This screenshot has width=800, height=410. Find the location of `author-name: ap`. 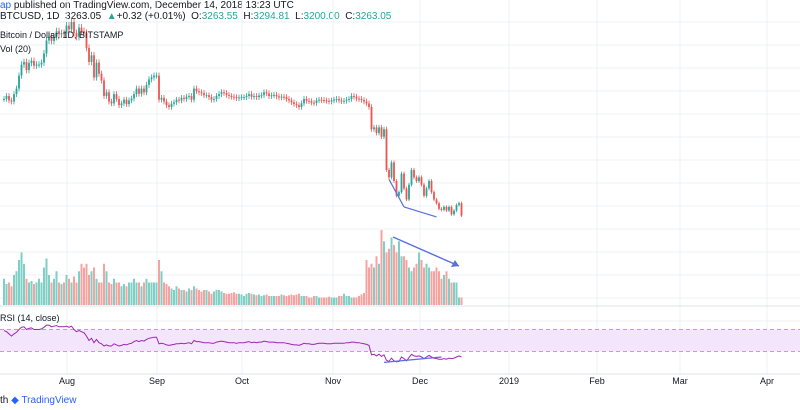

author-name: ap is located at coordinates (6, 5).